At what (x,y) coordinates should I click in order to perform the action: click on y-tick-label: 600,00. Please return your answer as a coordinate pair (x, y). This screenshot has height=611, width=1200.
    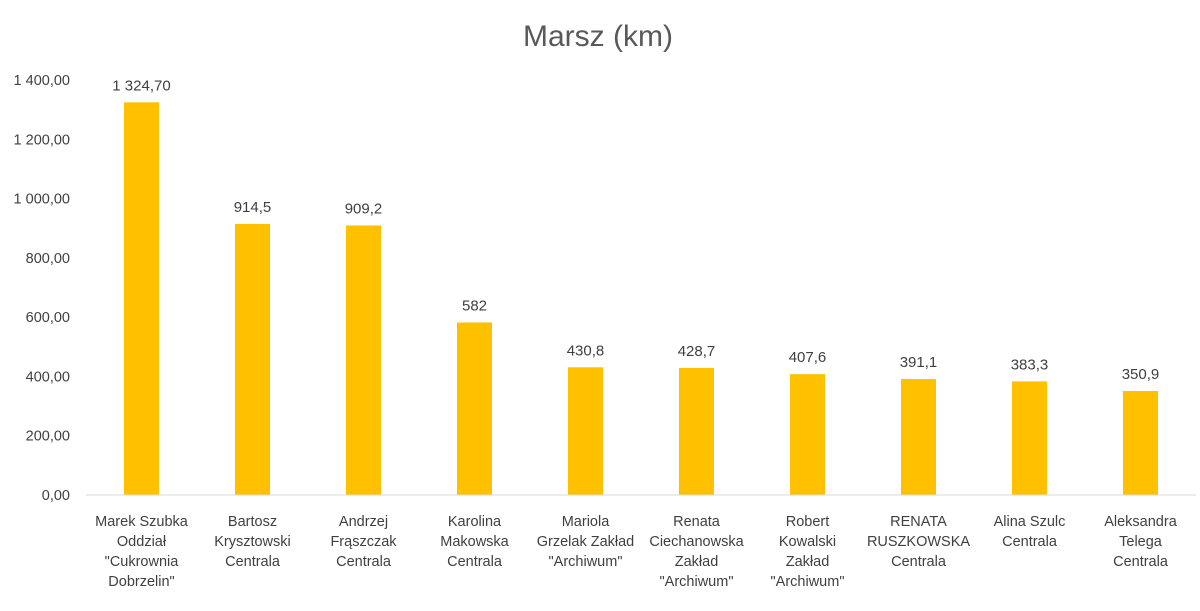
    Looking at the image, I should click on (48, 318).